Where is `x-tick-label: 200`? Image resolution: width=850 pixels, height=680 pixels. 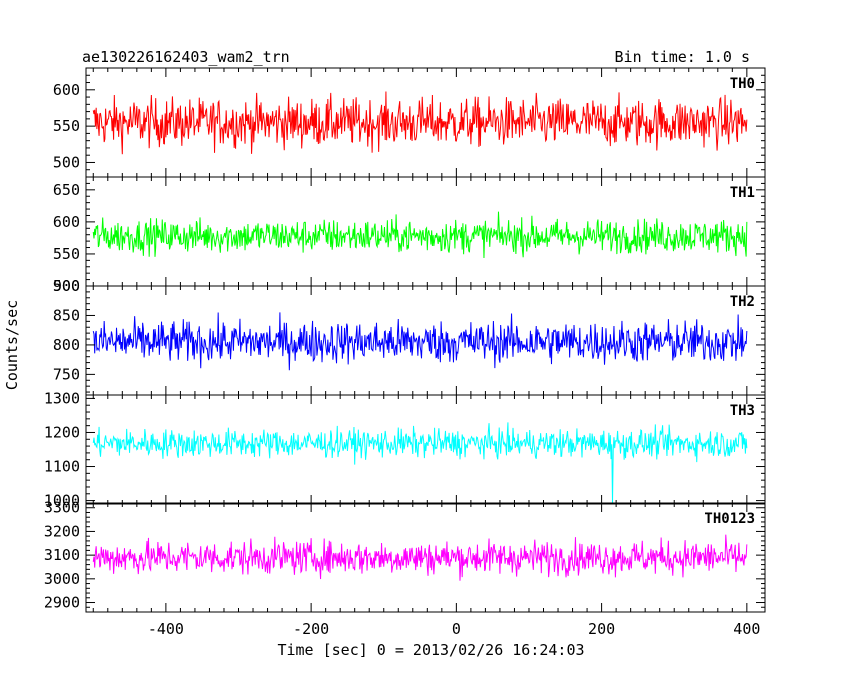 x-tick-label: 200 is located at coordinates (601, 629).